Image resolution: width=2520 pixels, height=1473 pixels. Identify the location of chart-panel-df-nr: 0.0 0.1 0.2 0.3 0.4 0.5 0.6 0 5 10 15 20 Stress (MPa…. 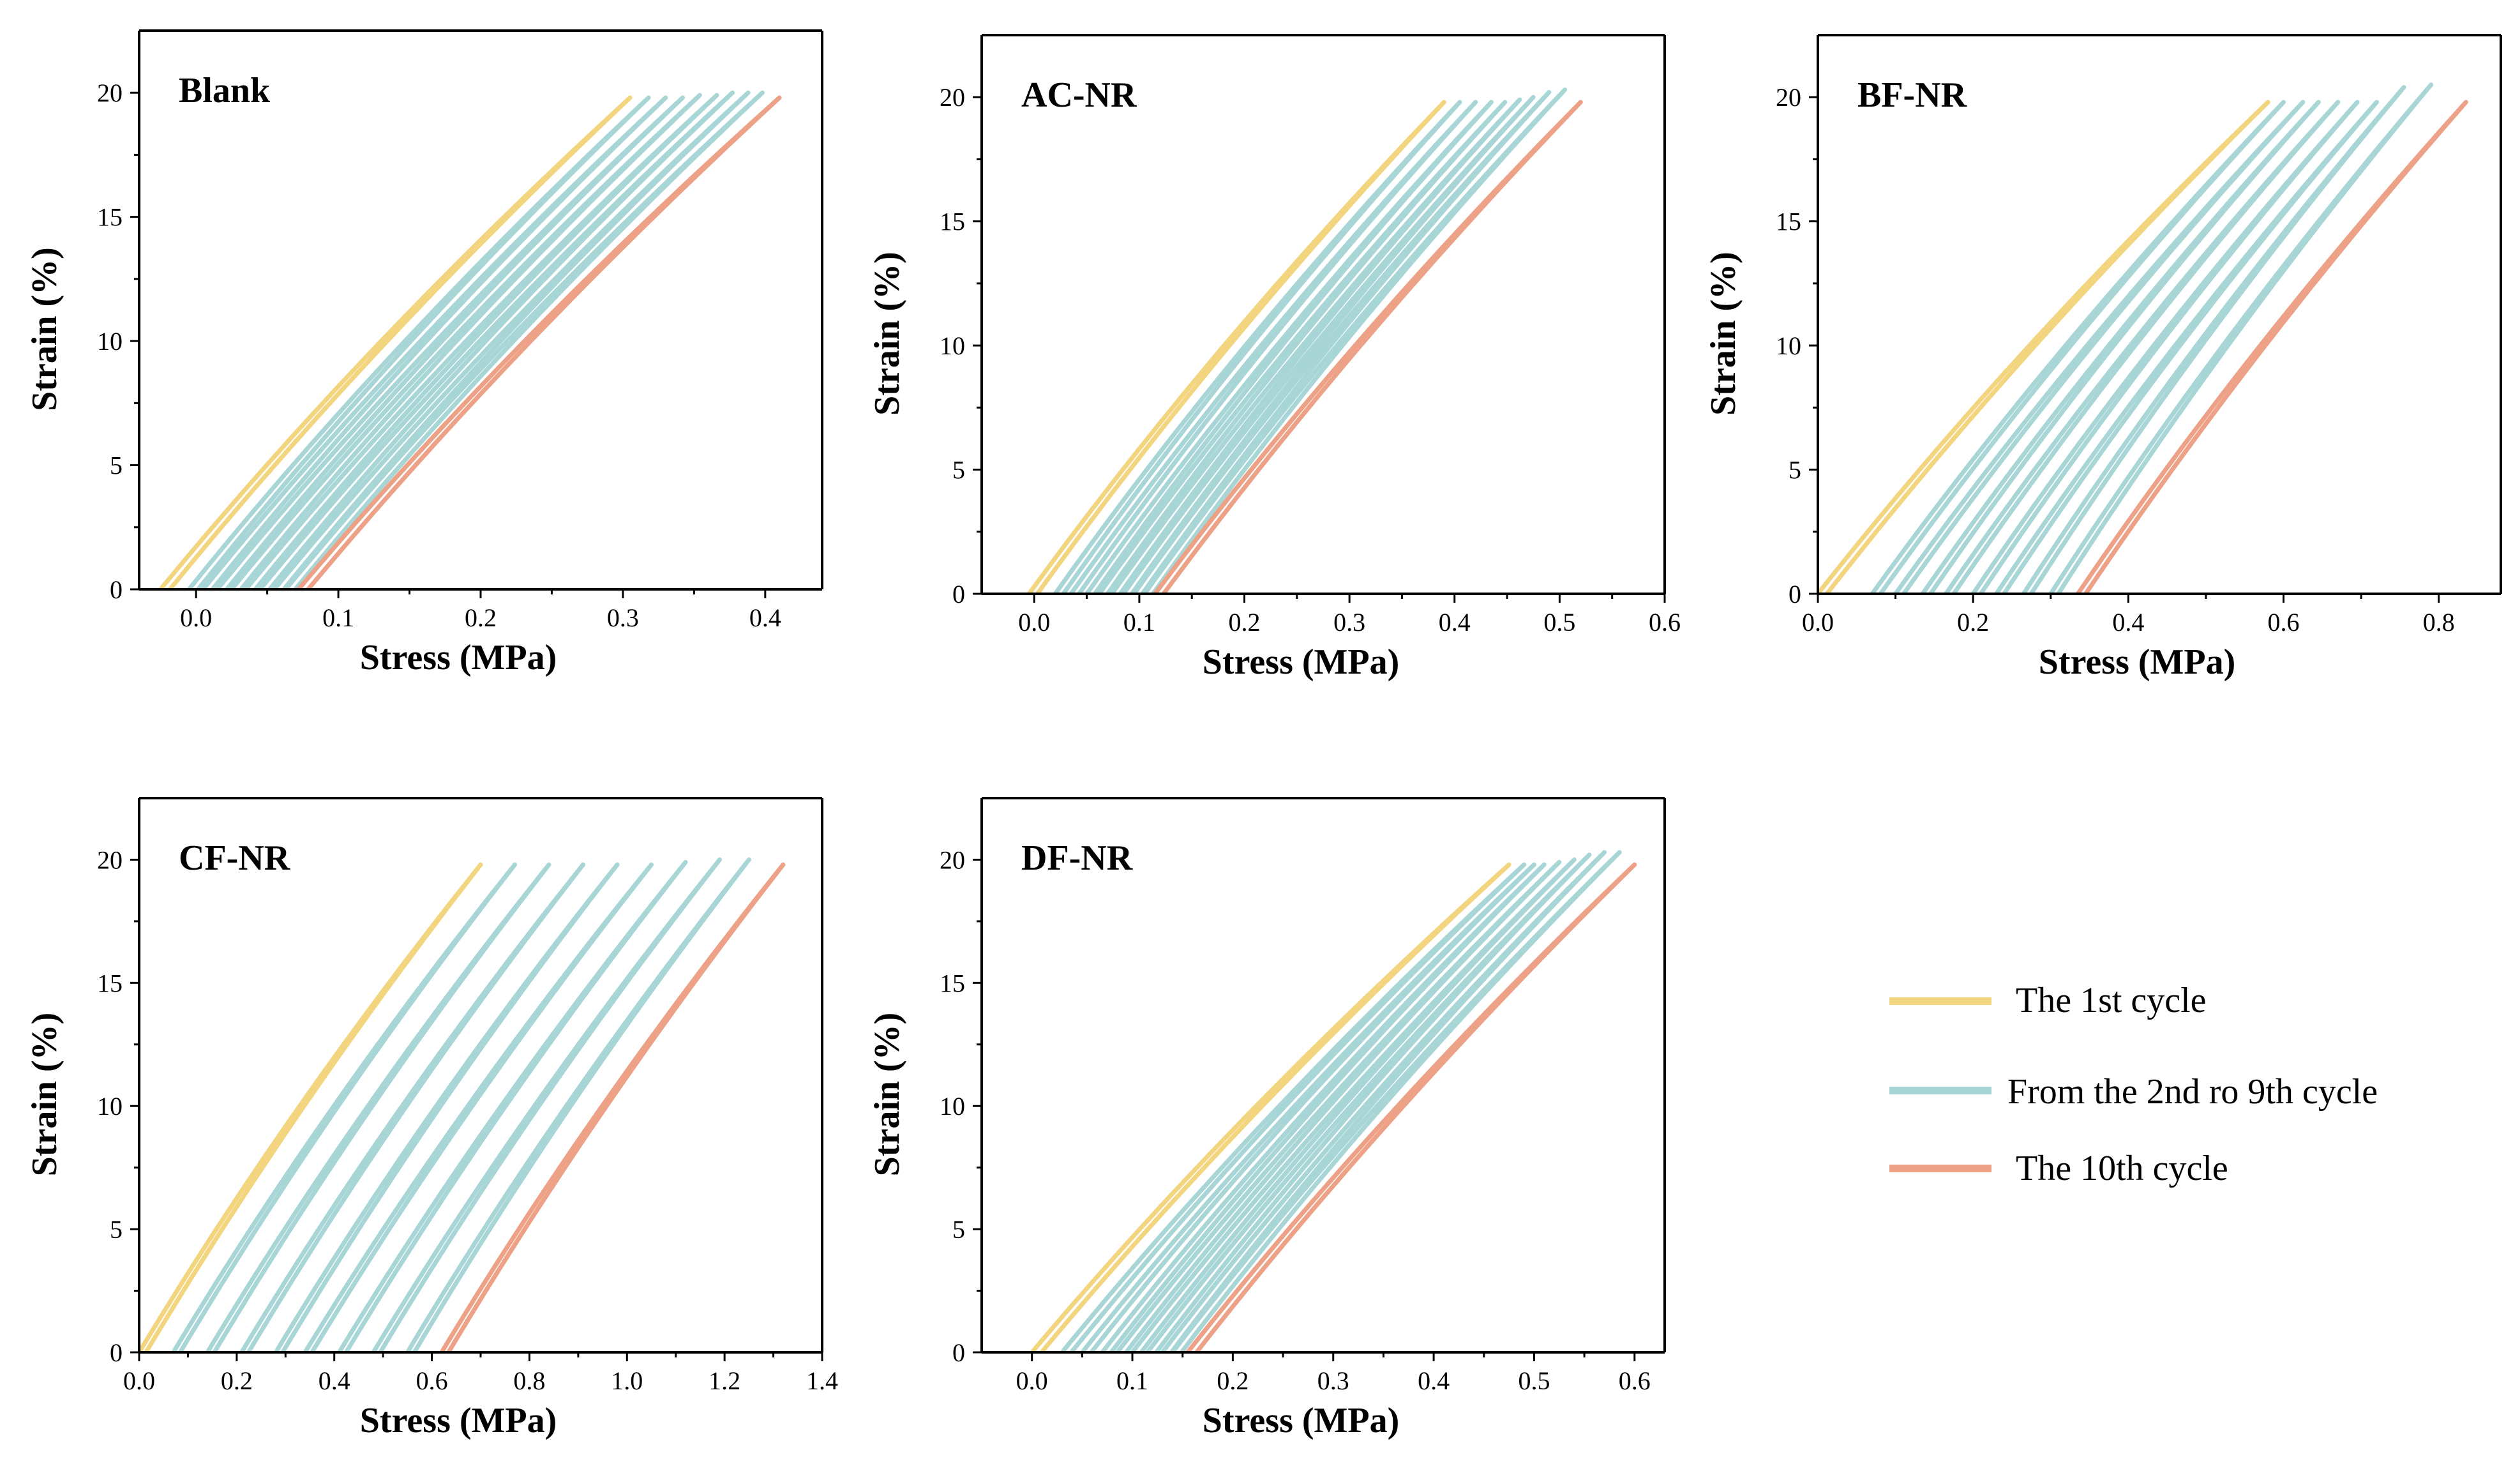
(1266, 1119).